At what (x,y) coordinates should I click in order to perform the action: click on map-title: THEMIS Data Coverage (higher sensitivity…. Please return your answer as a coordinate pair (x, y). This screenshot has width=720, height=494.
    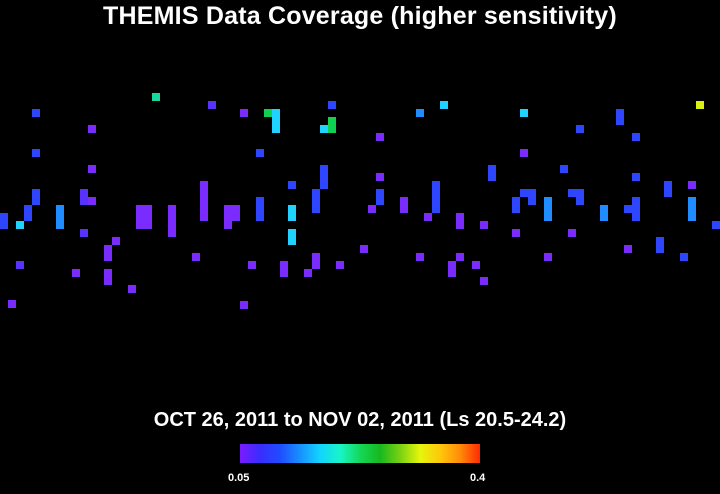
    Looking at the image, I should click on (360, 16).